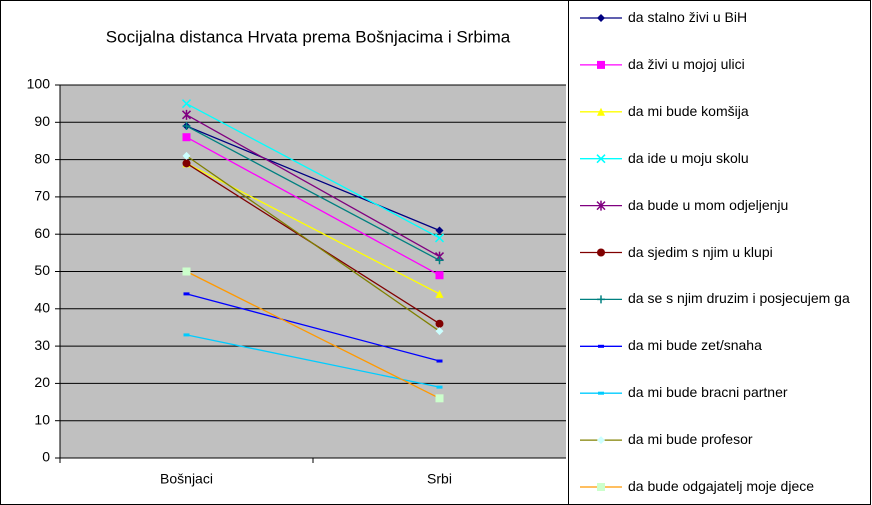 This screenshot has width=872, height=505. Describe the element at coordinates (708, 392) in the screenshot. I see `legend-label: da mi bude bracni partner` at that location.